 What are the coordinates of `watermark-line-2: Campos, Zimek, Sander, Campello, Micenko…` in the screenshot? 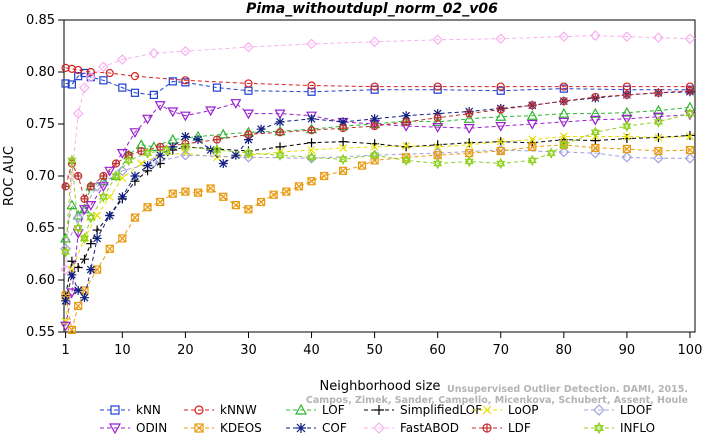 It's located at (497, 400).